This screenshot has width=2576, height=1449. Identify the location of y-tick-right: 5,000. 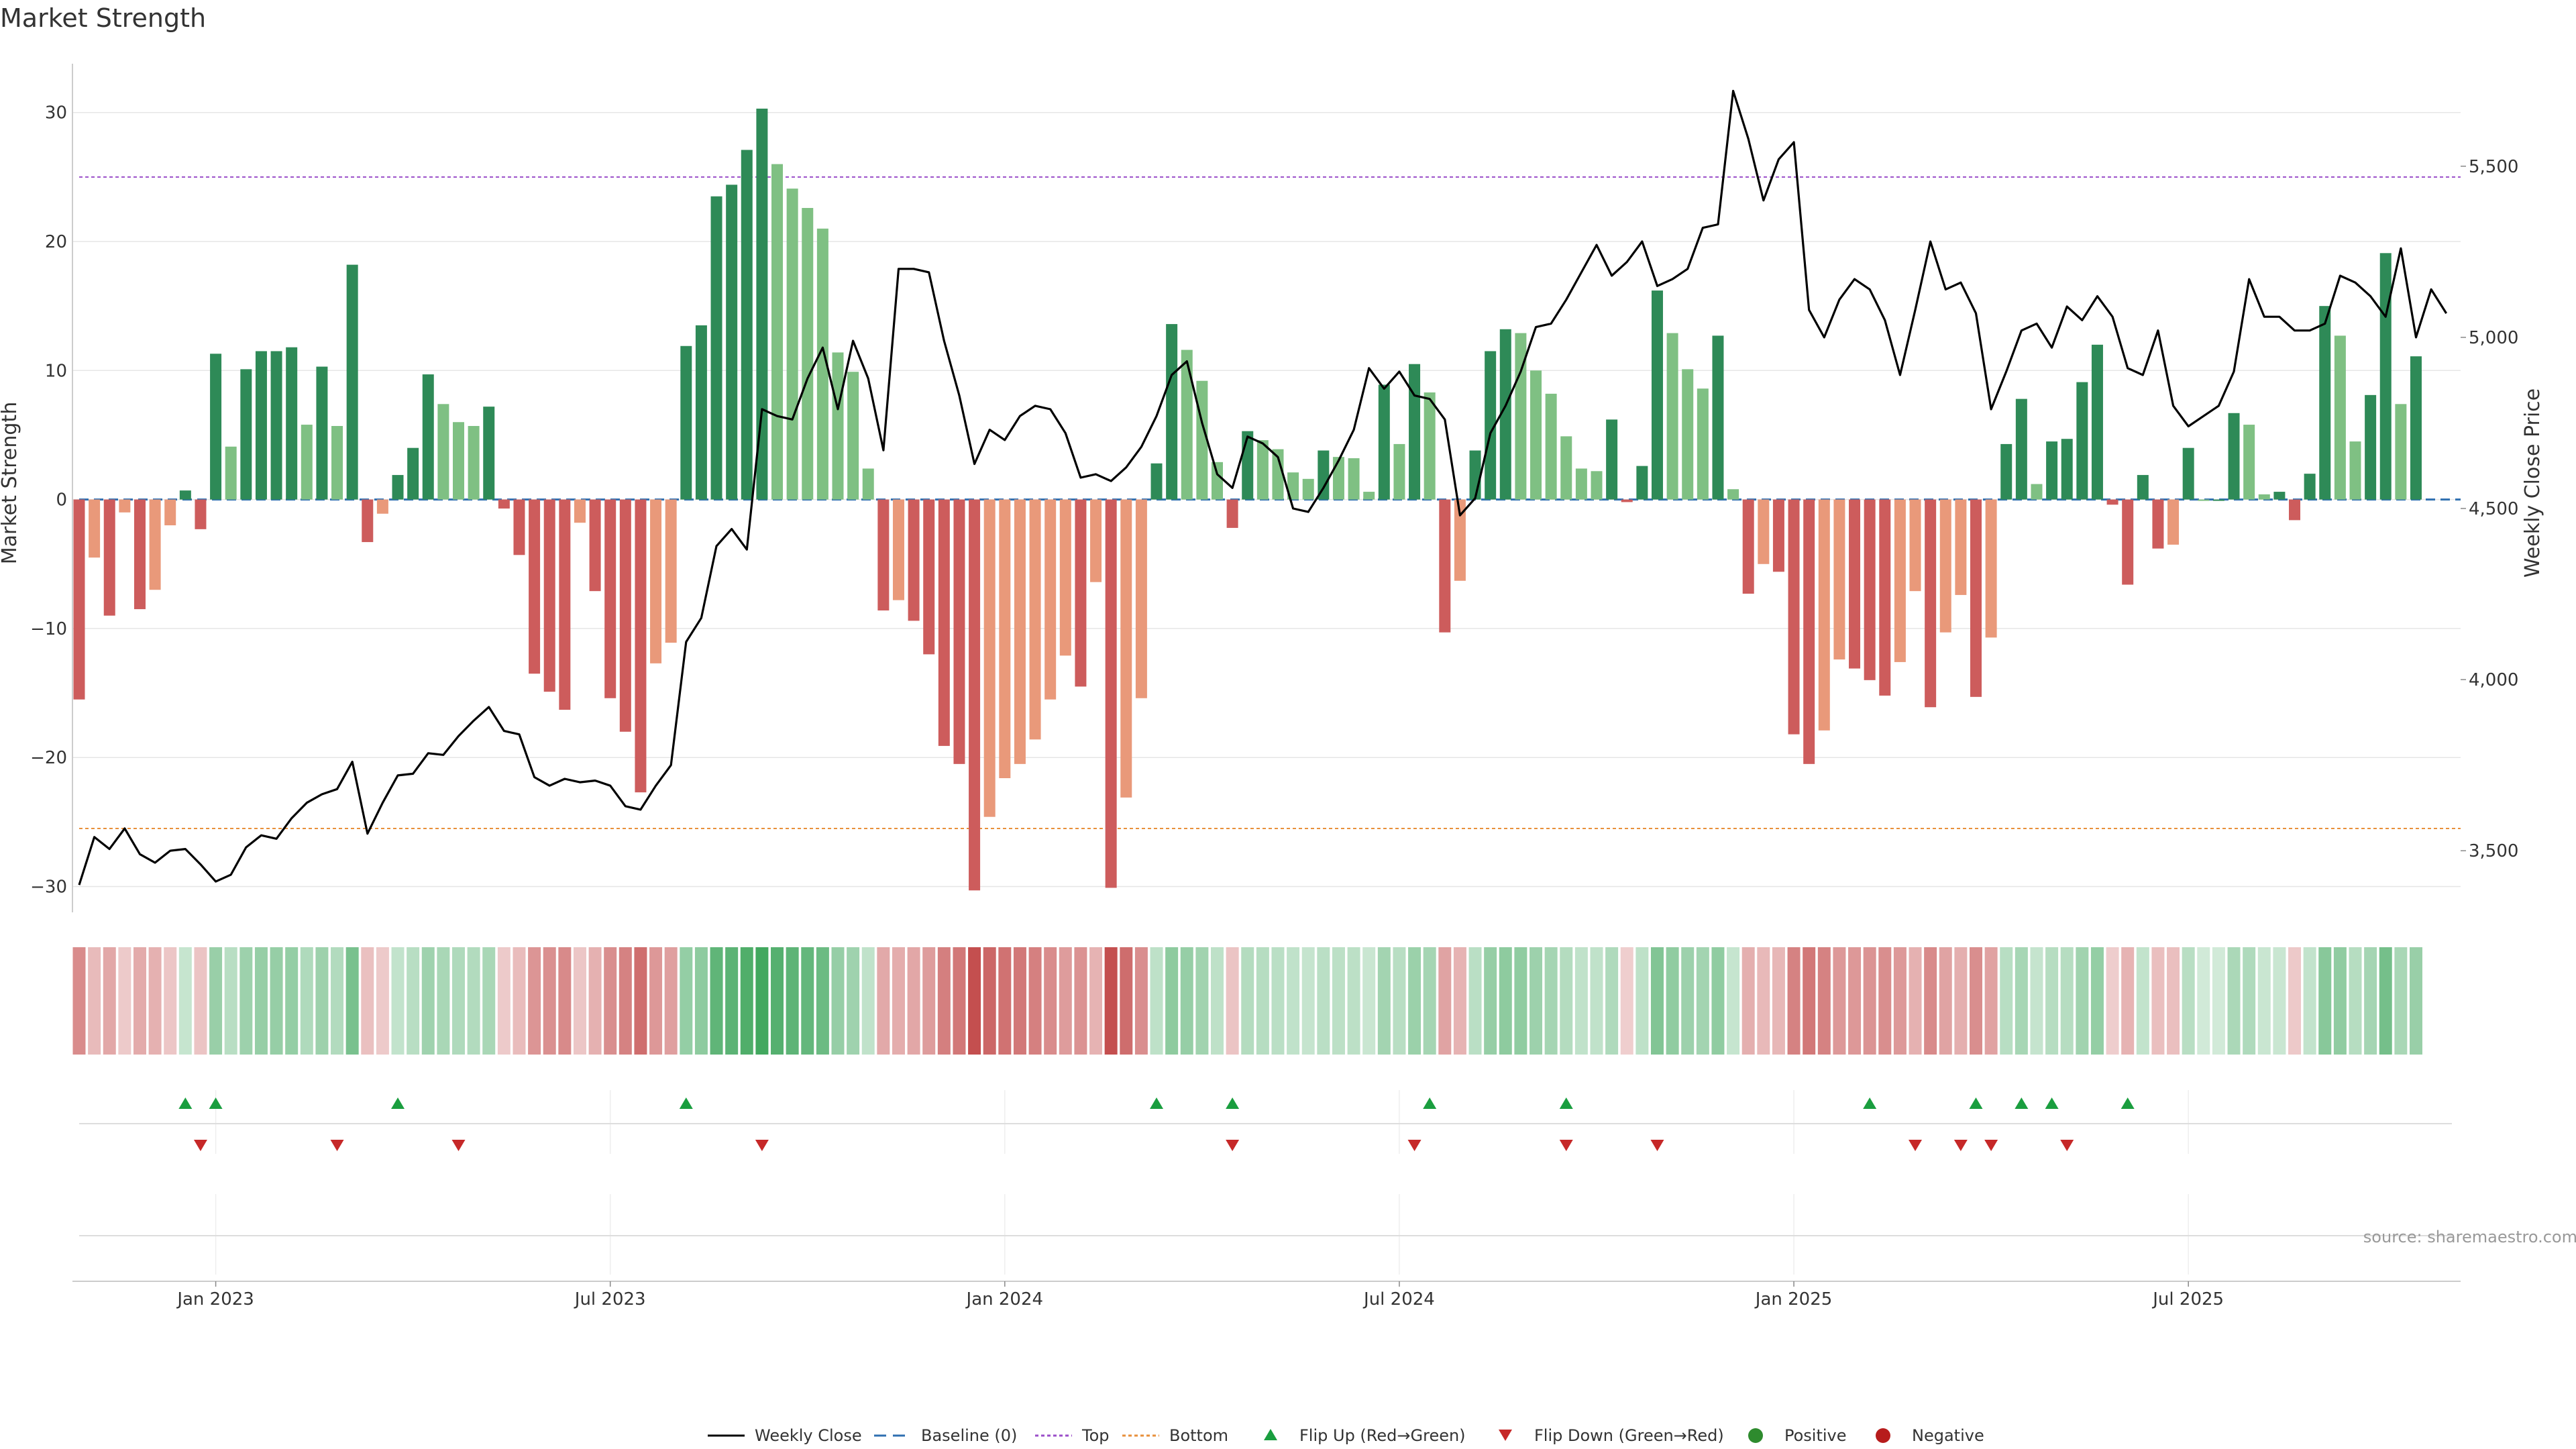
(2493, 338).